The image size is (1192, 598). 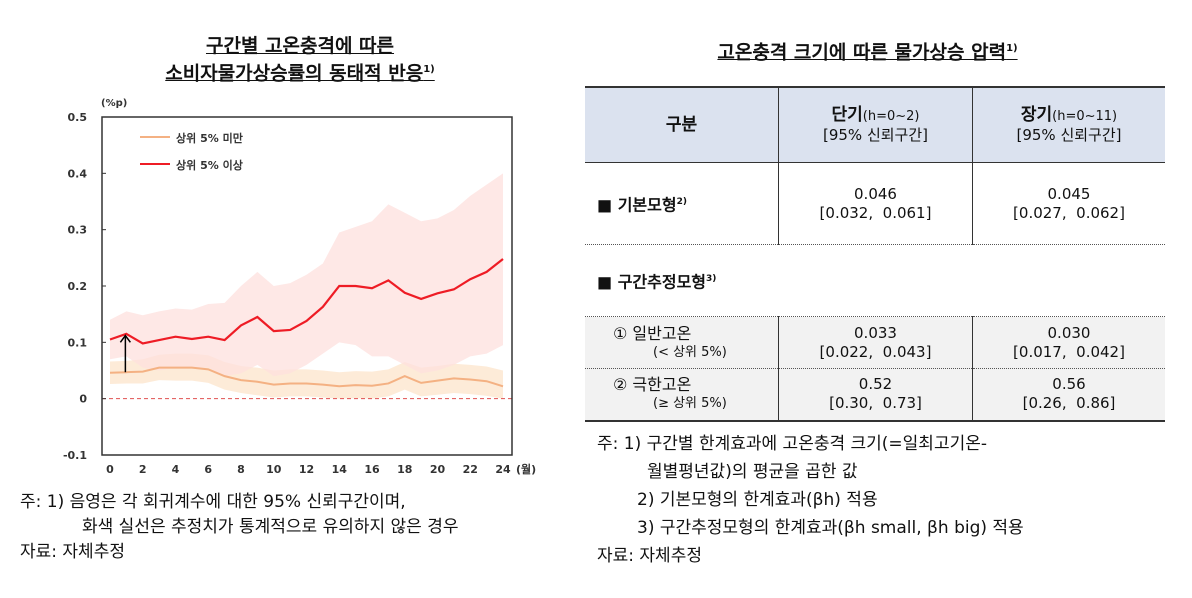 I want to click on row-label-text: ② 극한고온, so click(x=652, y=385).